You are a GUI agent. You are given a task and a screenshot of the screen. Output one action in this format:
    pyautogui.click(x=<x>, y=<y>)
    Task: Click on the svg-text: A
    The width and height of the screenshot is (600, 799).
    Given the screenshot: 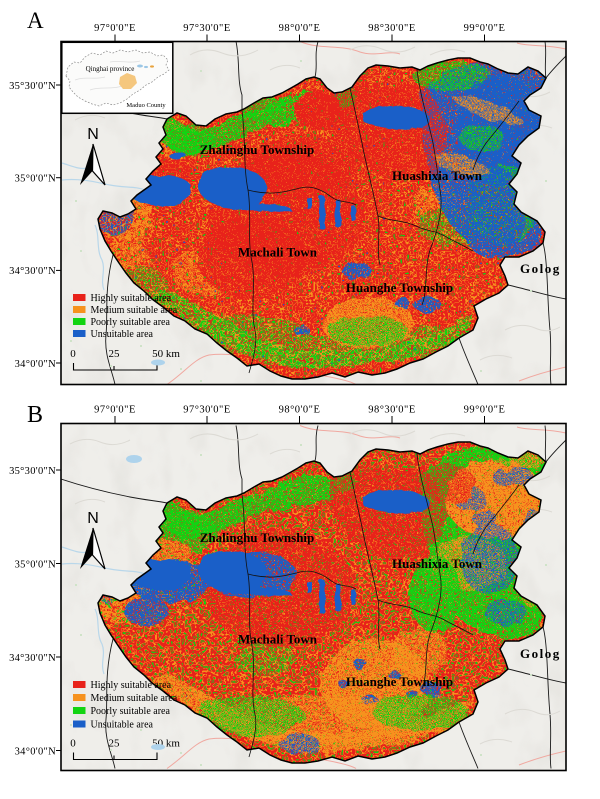 What is the action you would take?
    pyautogui.click(x=35, y=20)
    